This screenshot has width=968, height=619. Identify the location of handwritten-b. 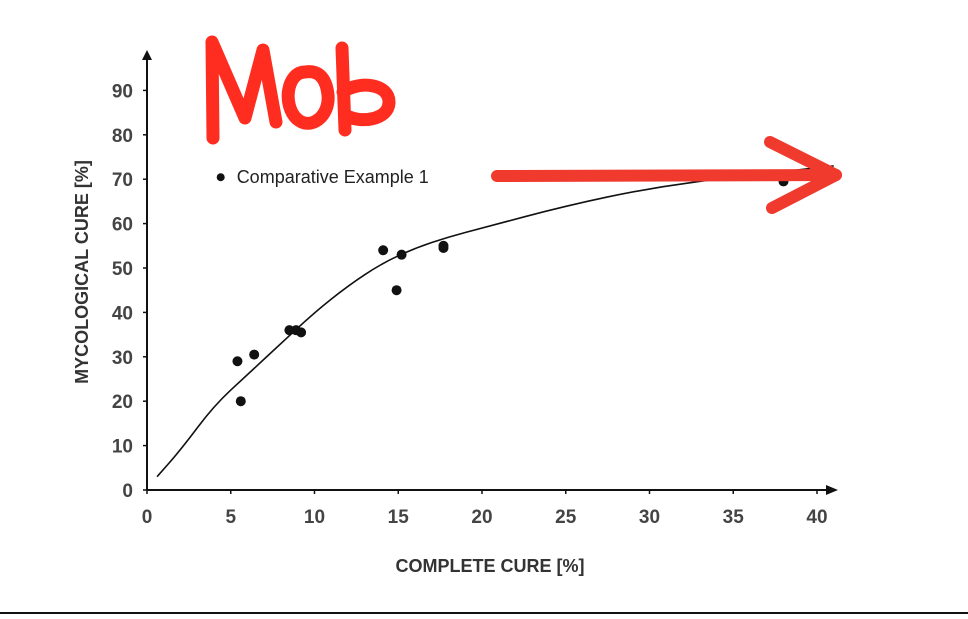
(365, 89).